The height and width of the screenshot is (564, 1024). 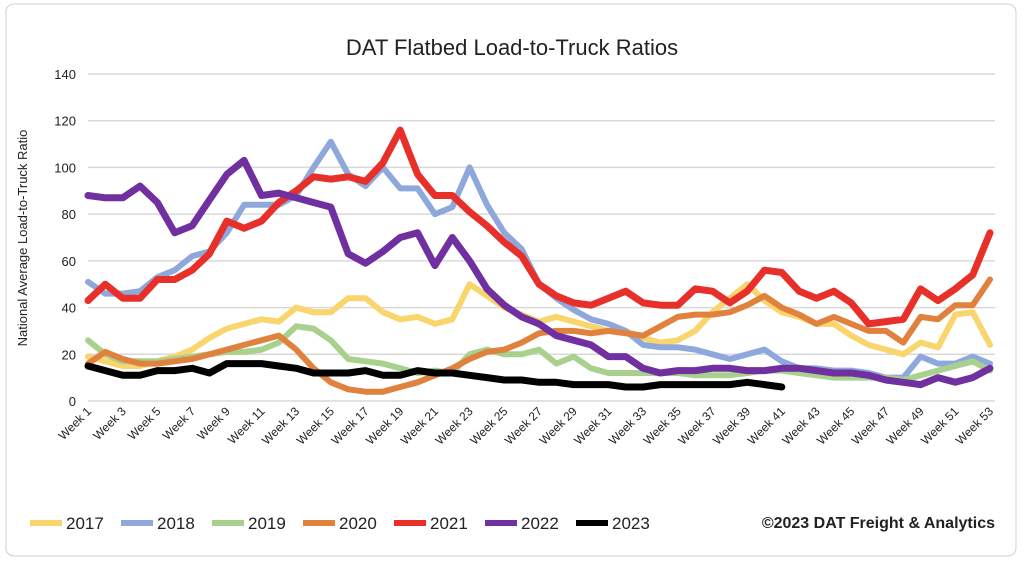 I want to click on y-tick-label: 100, so click(x=65, y=167).